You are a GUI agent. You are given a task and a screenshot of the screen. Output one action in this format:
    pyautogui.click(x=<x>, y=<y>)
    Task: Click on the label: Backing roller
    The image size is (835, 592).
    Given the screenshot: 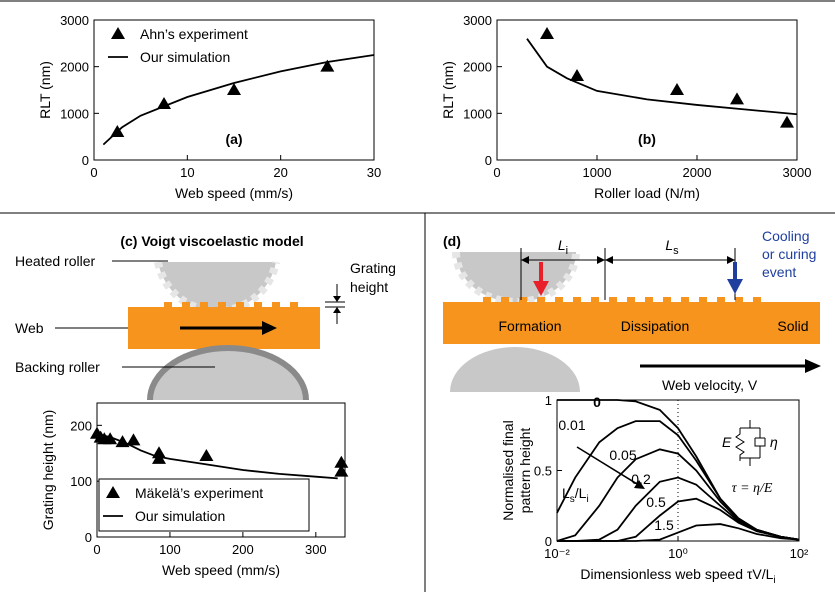 What is the action you would take?
    pyautogui.click(x=57, y=367)
    